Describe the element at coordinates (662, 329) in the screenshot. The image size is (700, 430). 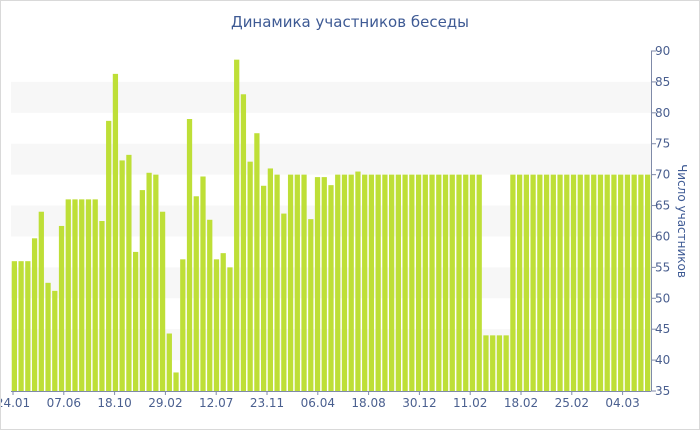
I see `y-tick-label: 45` at that location.